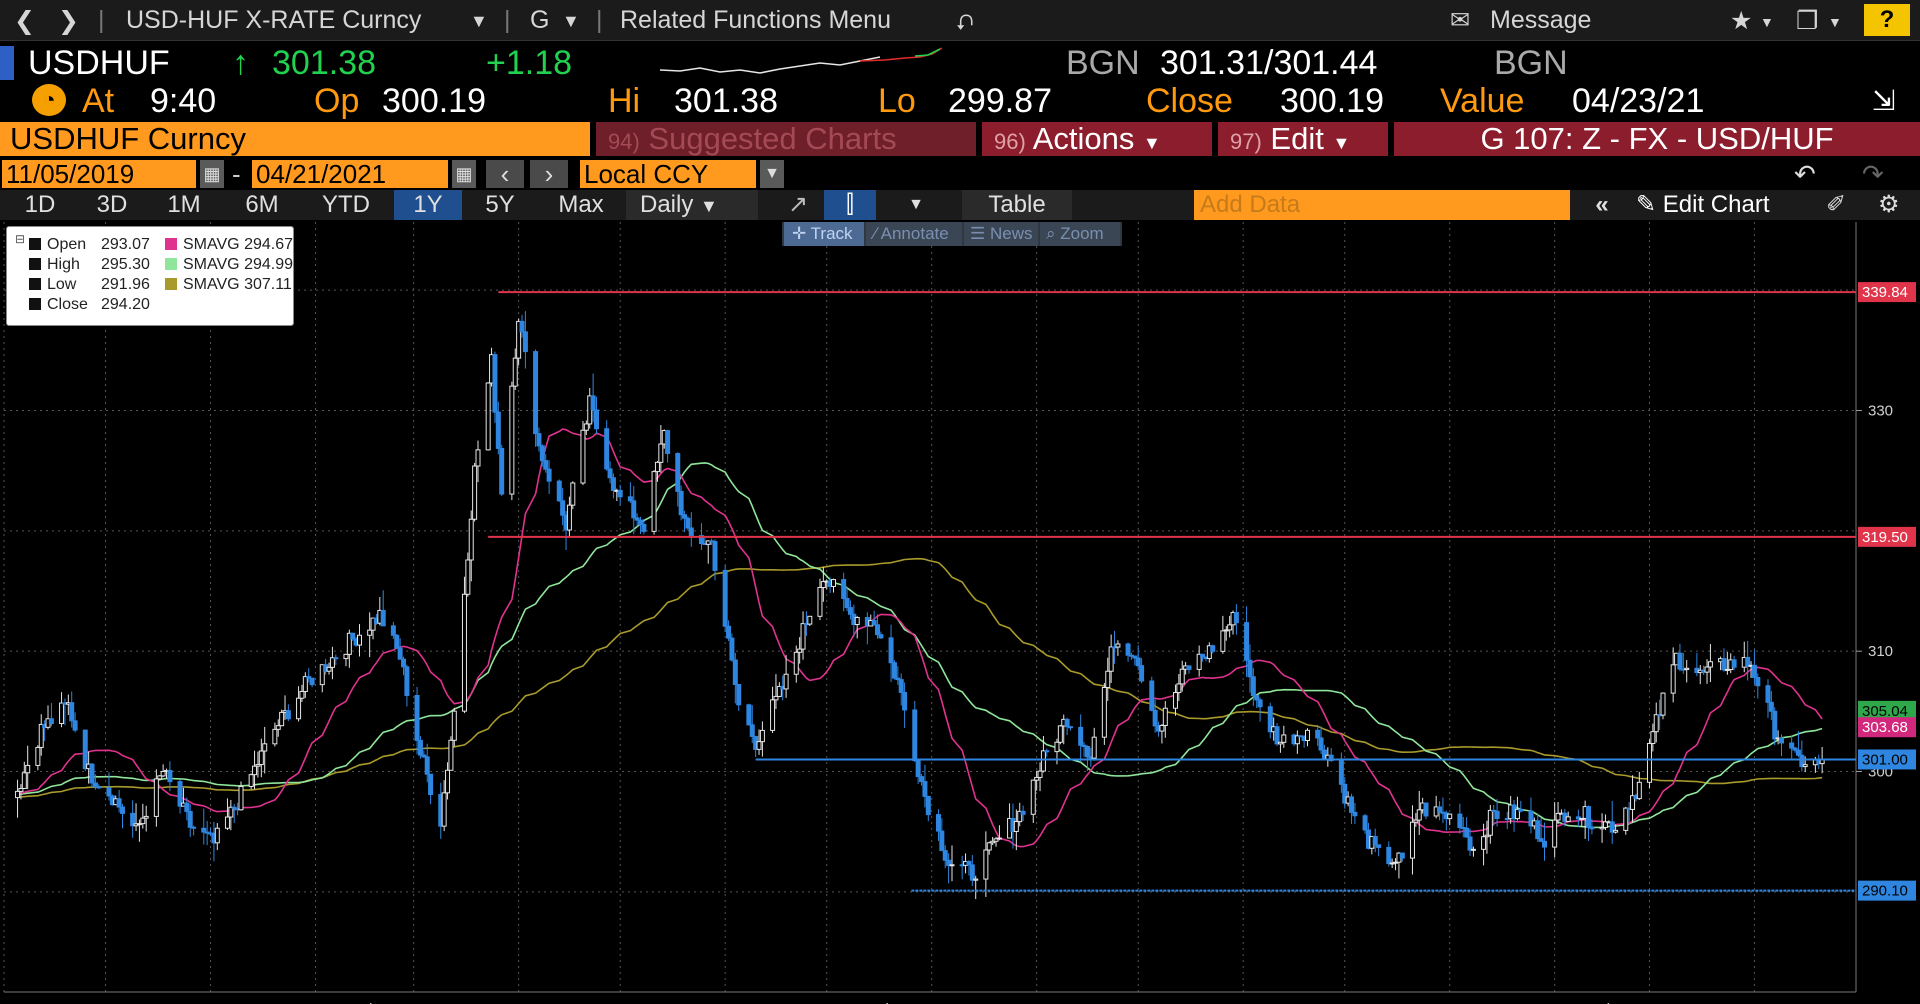 The image size is (1920, 1004). Describe the element at coordinates (20, 239) in the screenshot. I see `legend-collapse-icon: ⊟` at that location.